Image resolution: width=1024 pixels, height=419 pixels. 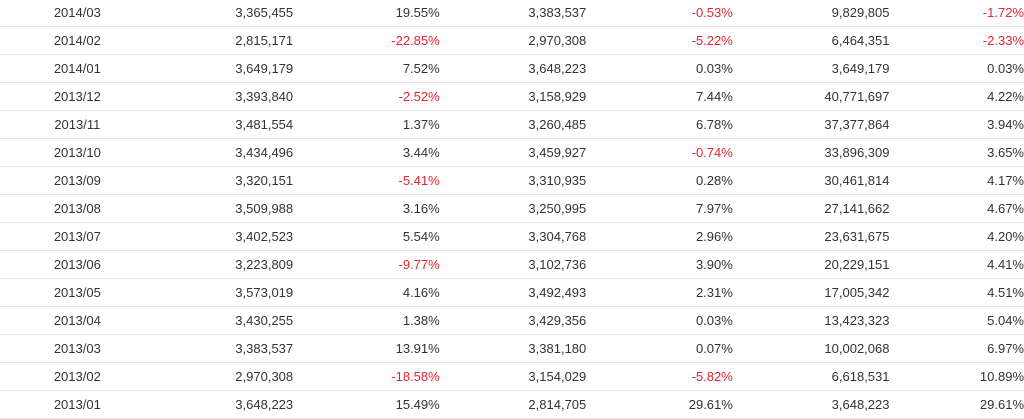 I want to click on value-1-cell: 3,320,151, so click(x=224, y=181).